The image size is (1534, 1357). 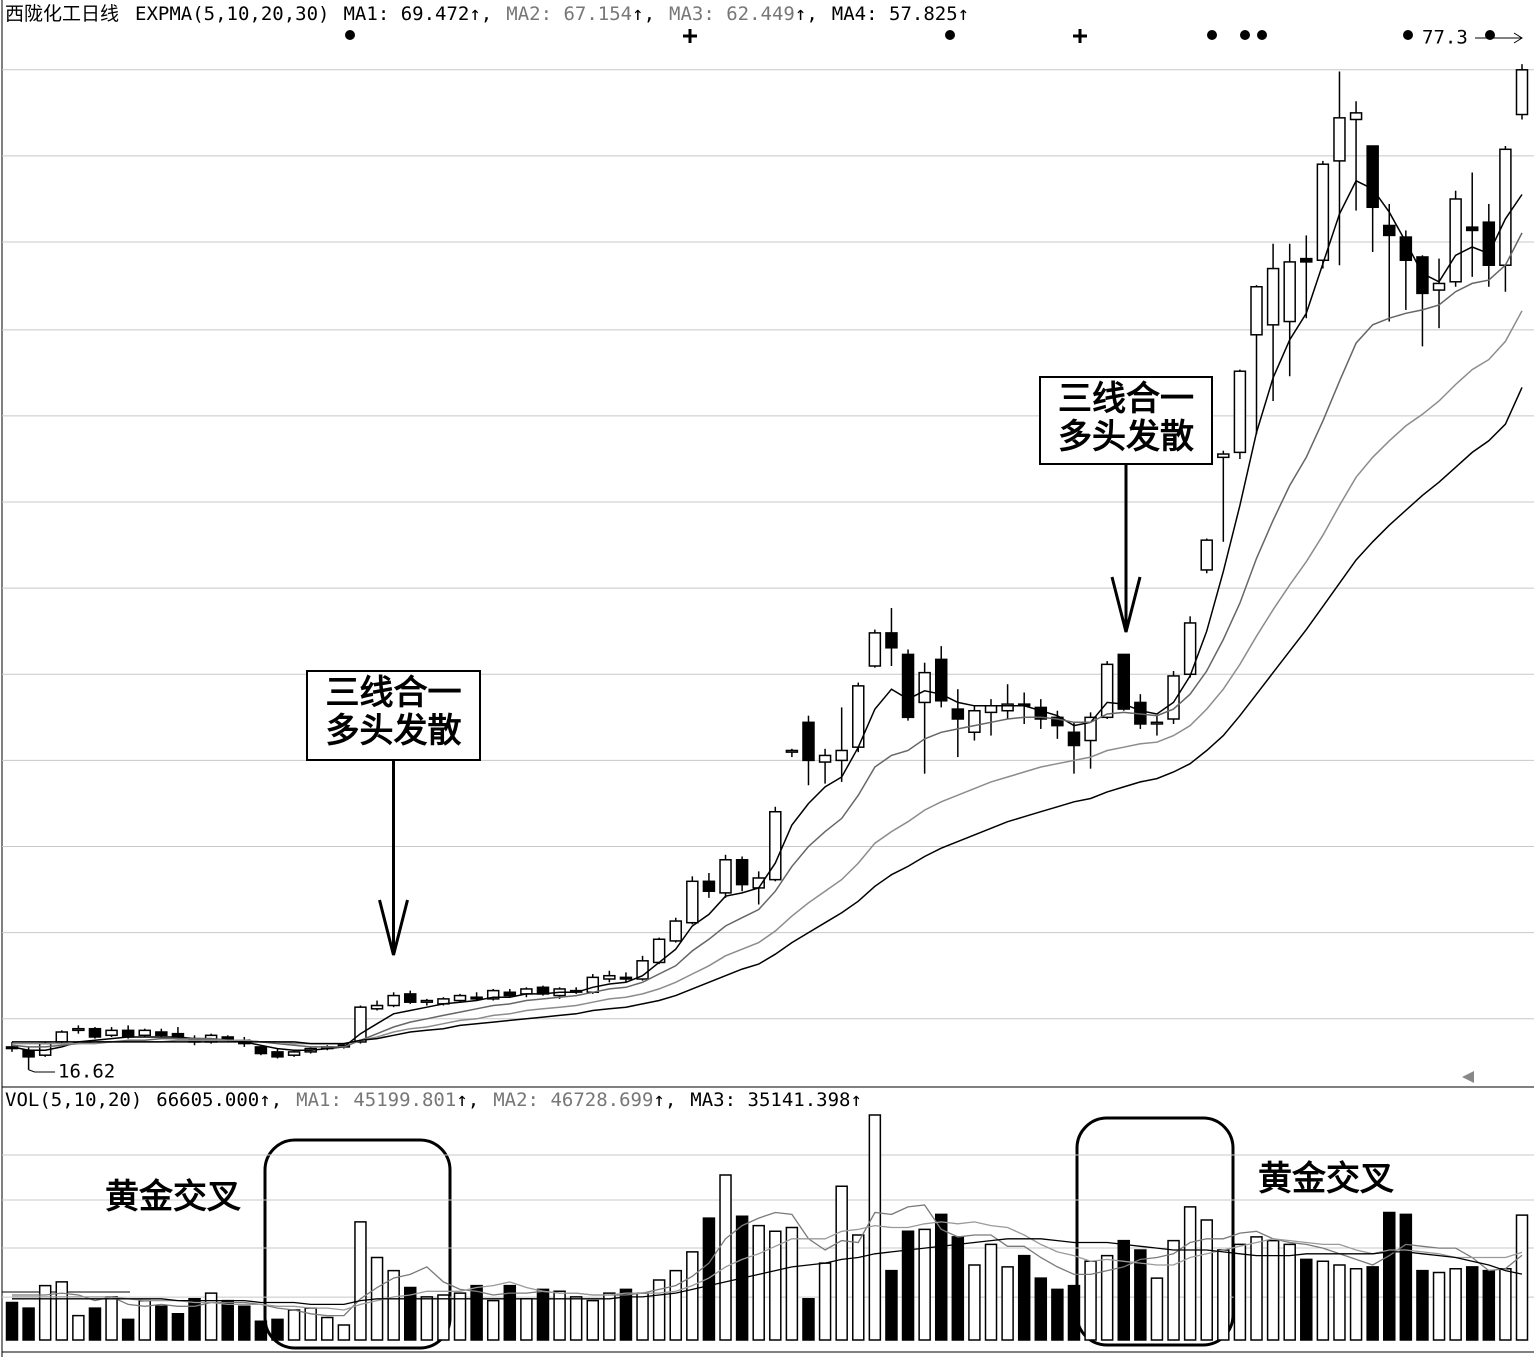 What do you see at coordinates (1445, 38) in the screenshot?
I see `high-label: 77.3` at bounding box center [1445, 38].